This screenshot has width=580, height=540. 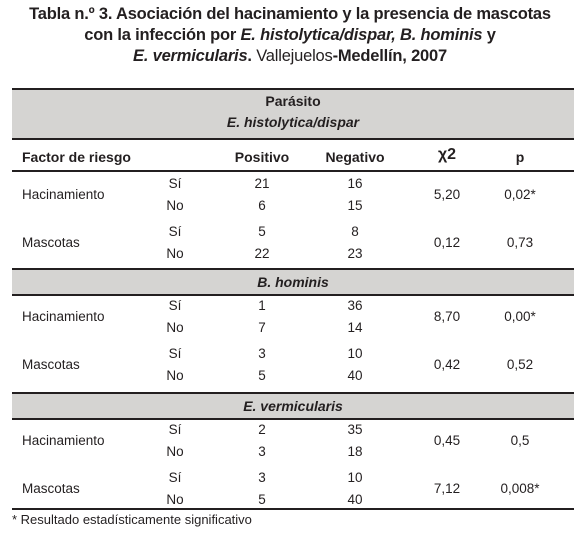 What do you see at coordinates (489, 35) in the screenshot?
I see `caption-text: y` at bounding box center [489, 35].